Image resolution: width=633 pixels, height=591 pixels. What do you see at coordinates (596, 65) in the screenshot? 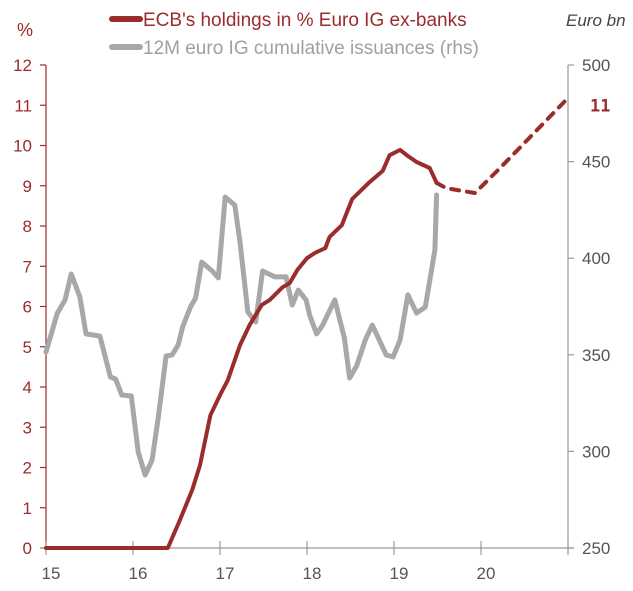
I see `right-axis-tick-label: 500` at bounding box center [596, 65].